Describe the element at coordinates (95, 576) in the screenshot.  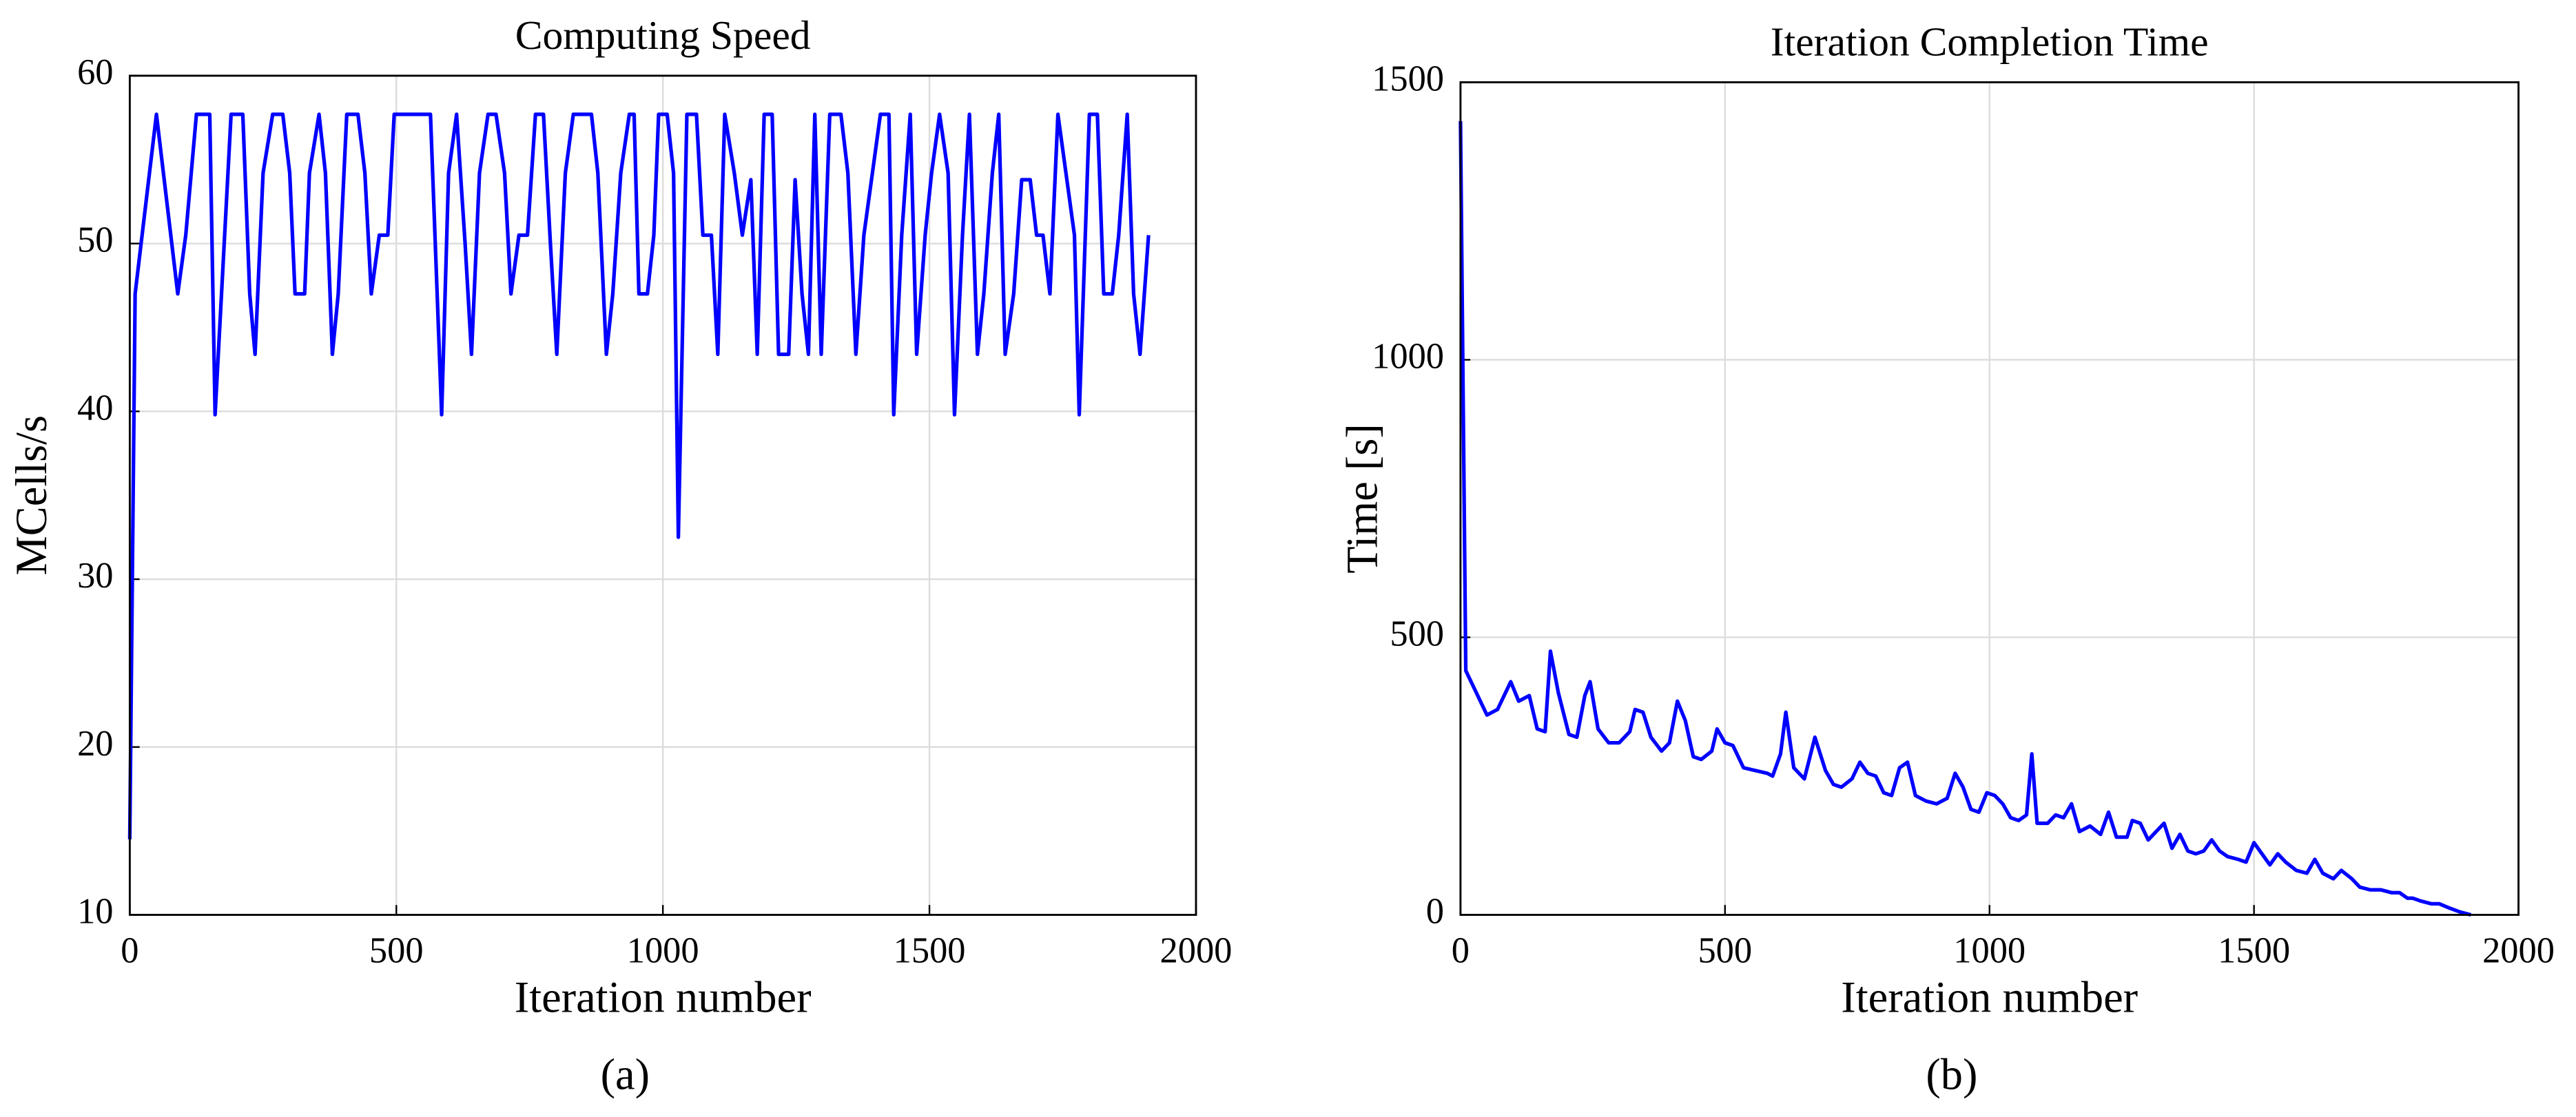
I see `y-tick-label: 30` at that location.